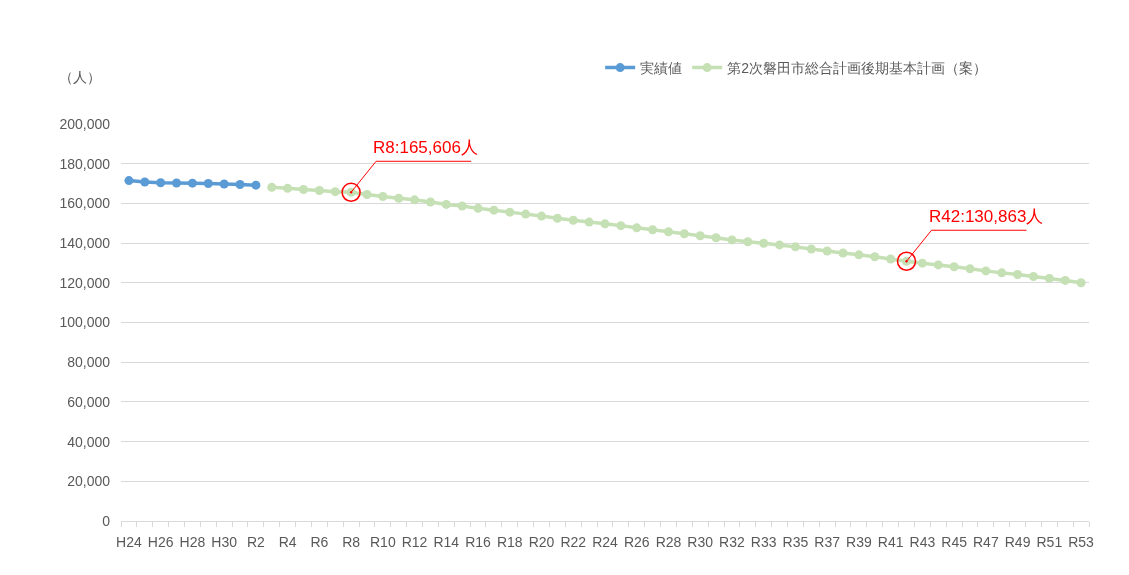 The height and width of the screenshot is (575, 1129). What do you see at coordinates (605, 541) in the screenshot?
I see `x-tick-label: R24` at bounding box center [605, 541].